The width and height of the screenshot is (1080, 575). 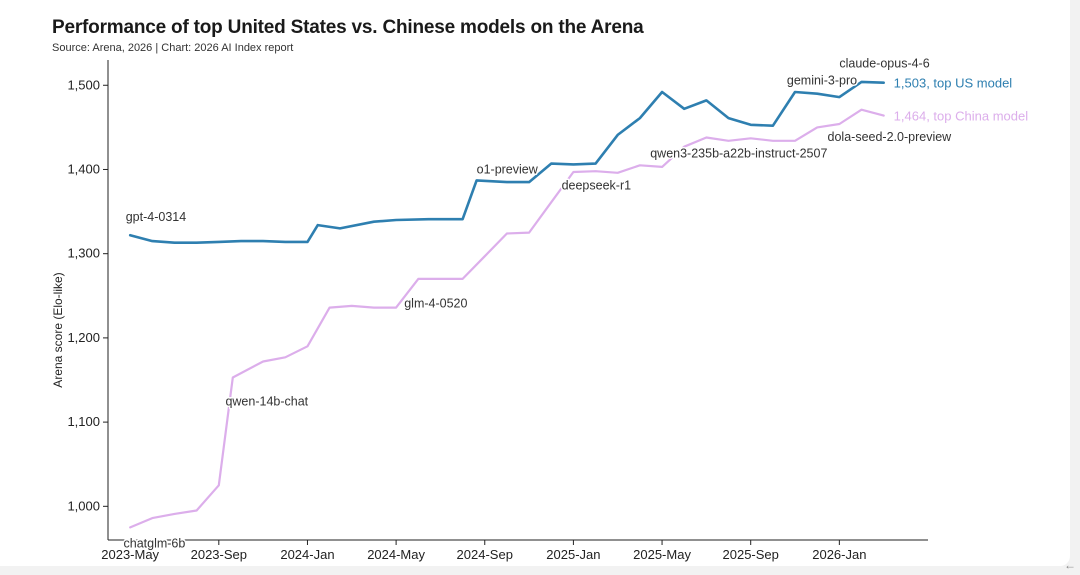 I want to click on y-tick-label: 1,400, so click(x=83, y=168).